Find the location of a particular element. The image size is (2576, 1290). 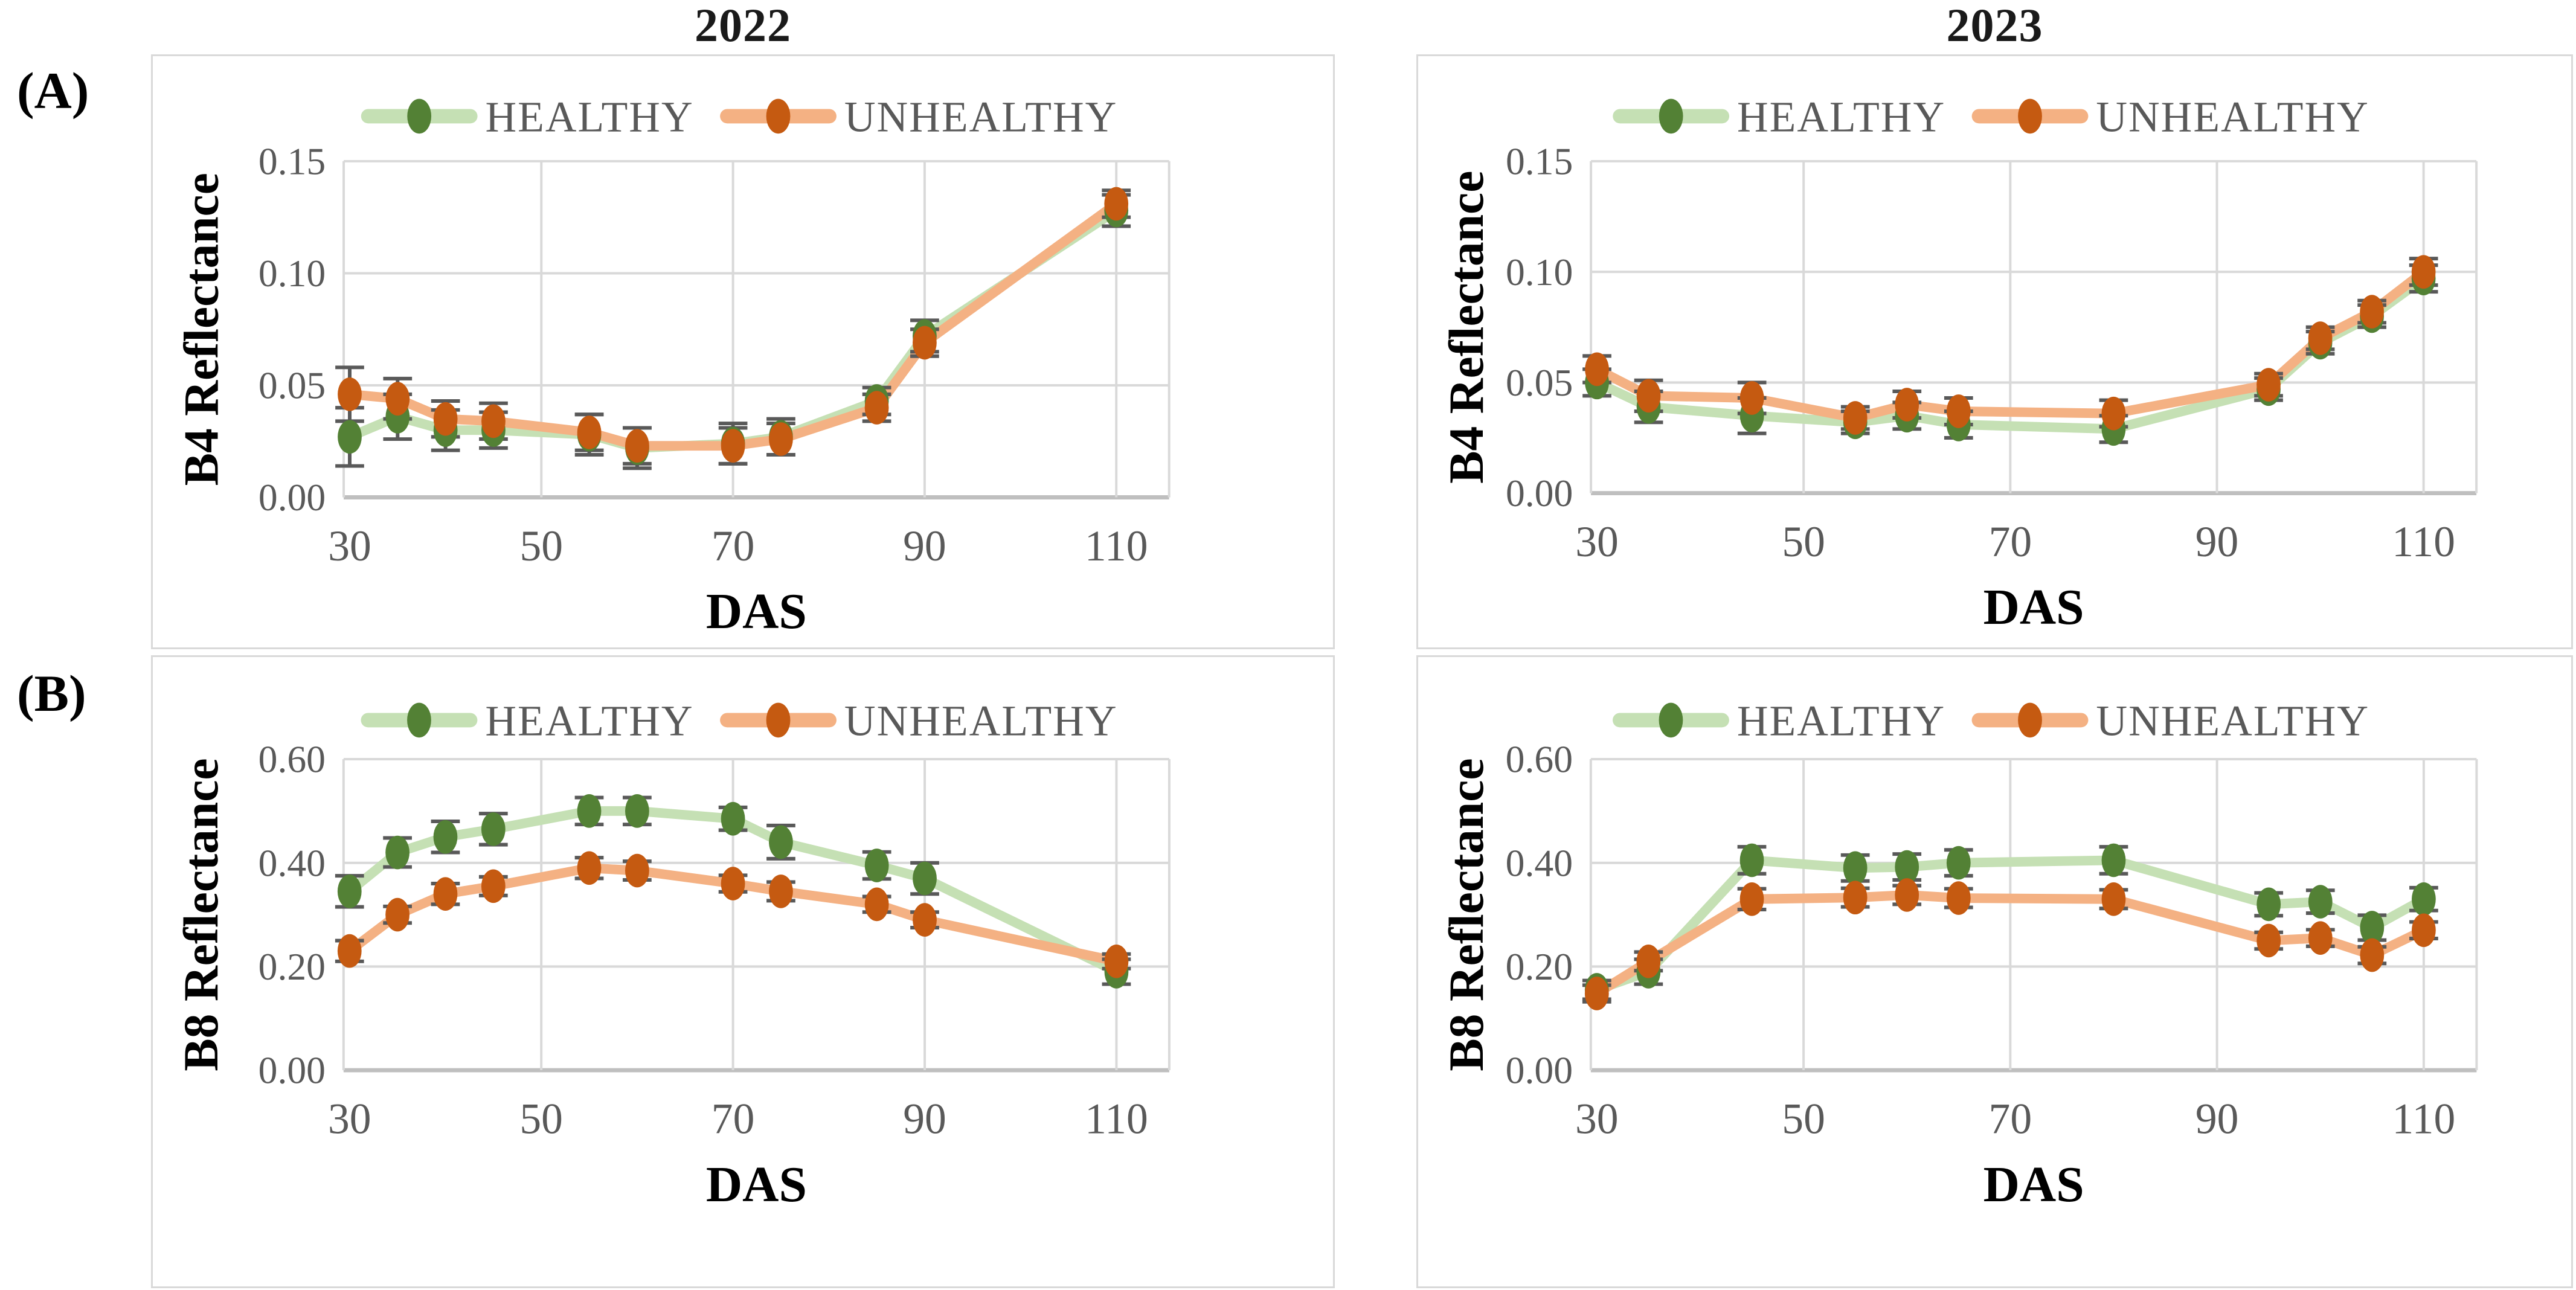

panel-label-b: (B) is located at coordinates (52, 693).